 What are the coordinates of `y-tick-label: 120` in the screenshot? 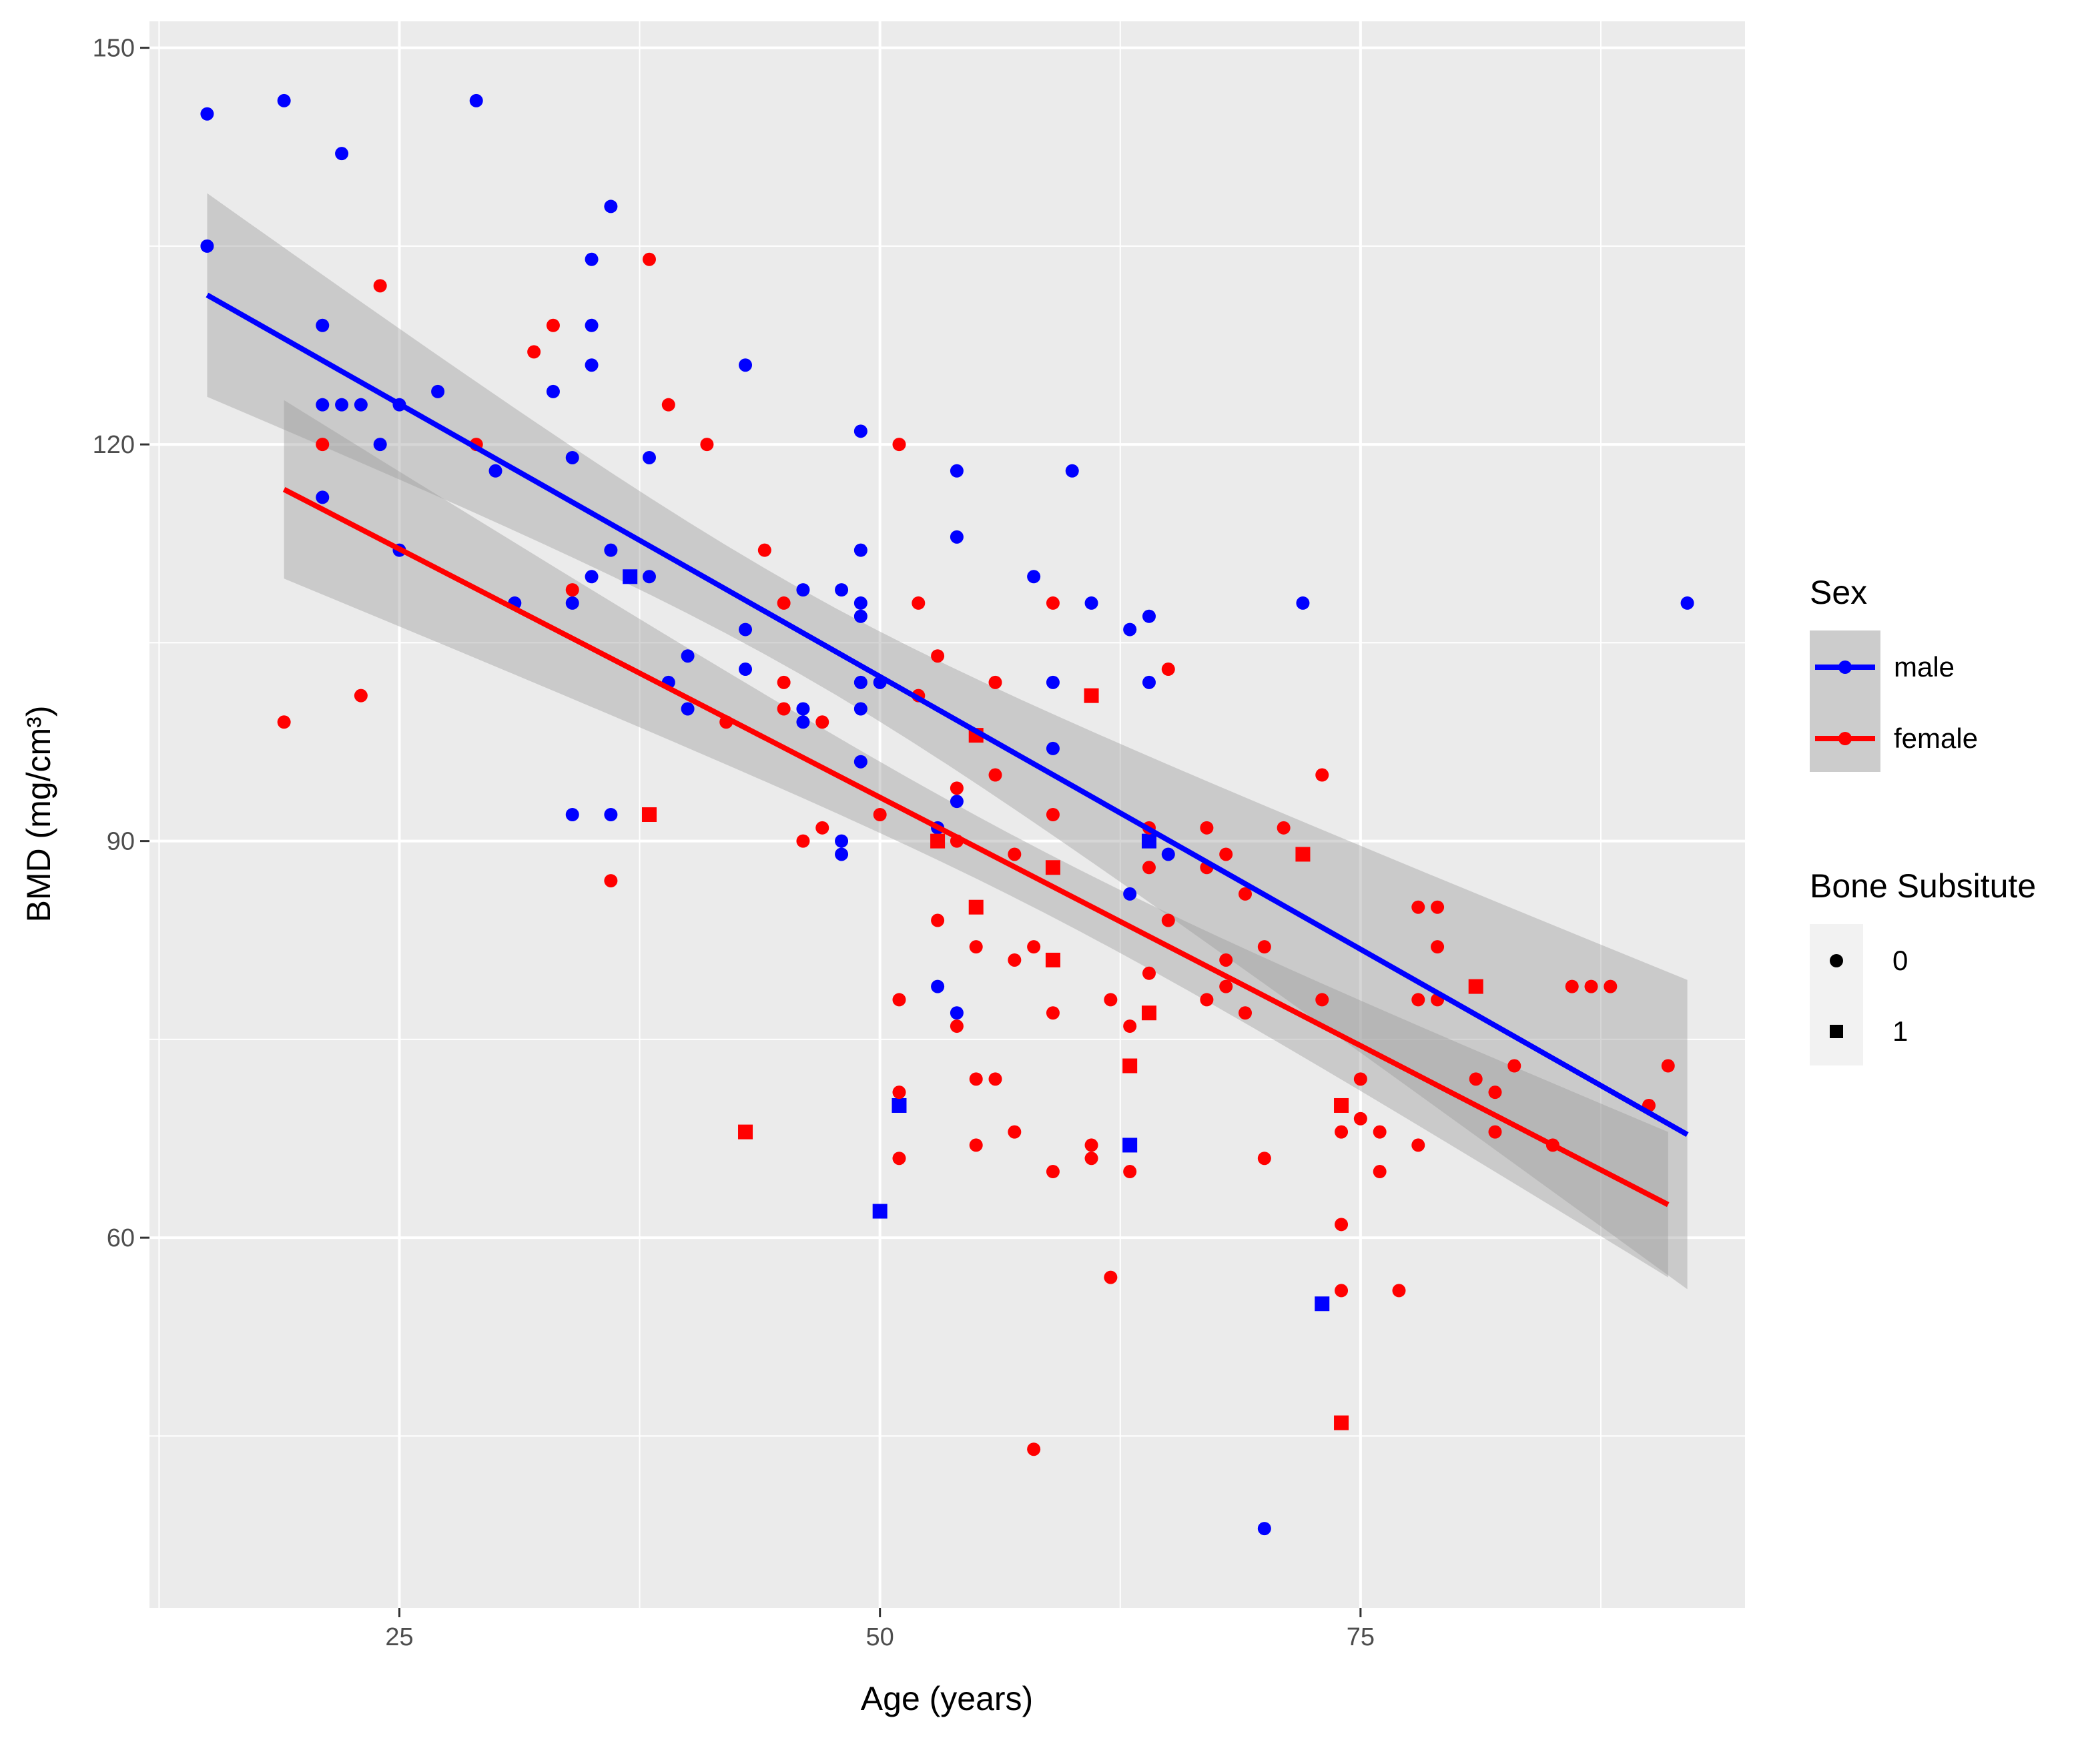 It's located at (114, 445).